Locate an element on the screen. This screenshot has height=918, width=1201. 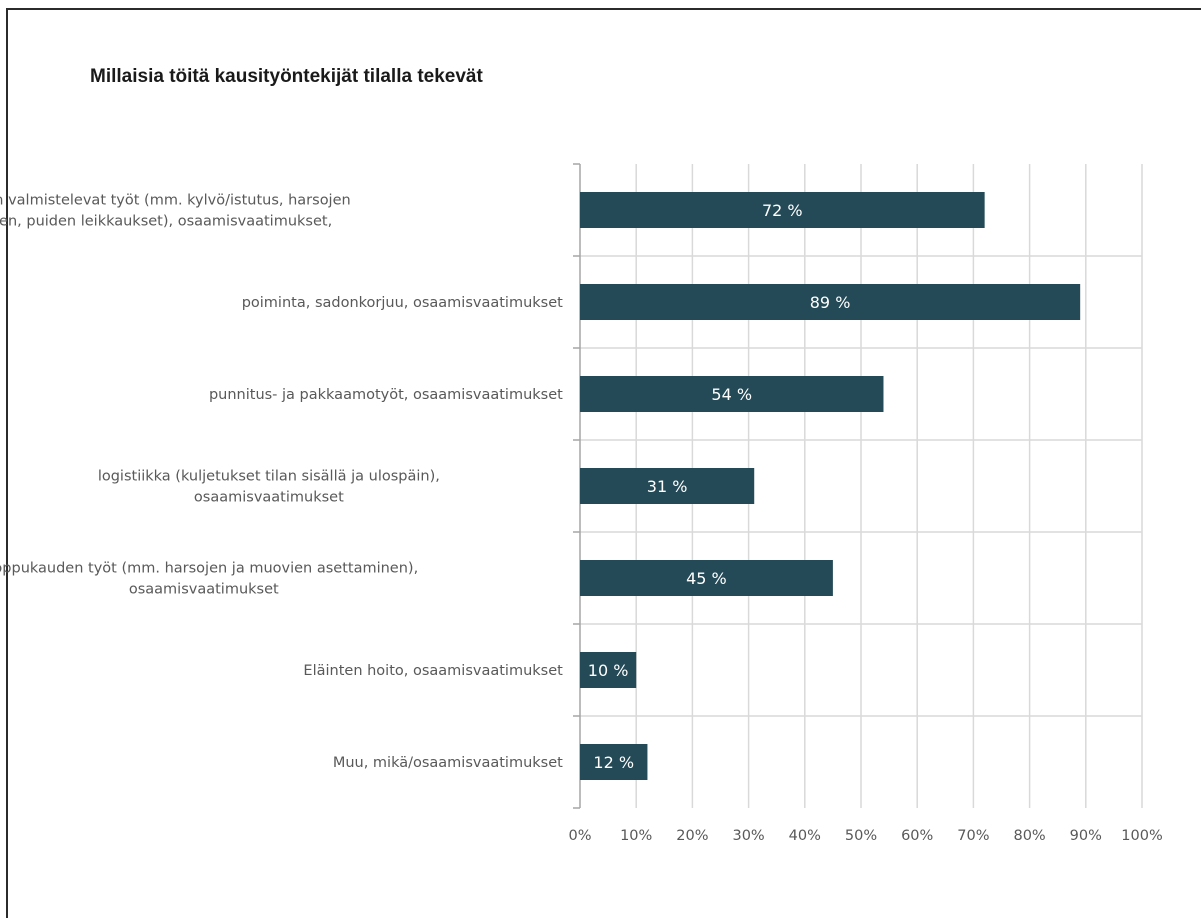
data-label: 89 % is located at coordinates (830, 302).